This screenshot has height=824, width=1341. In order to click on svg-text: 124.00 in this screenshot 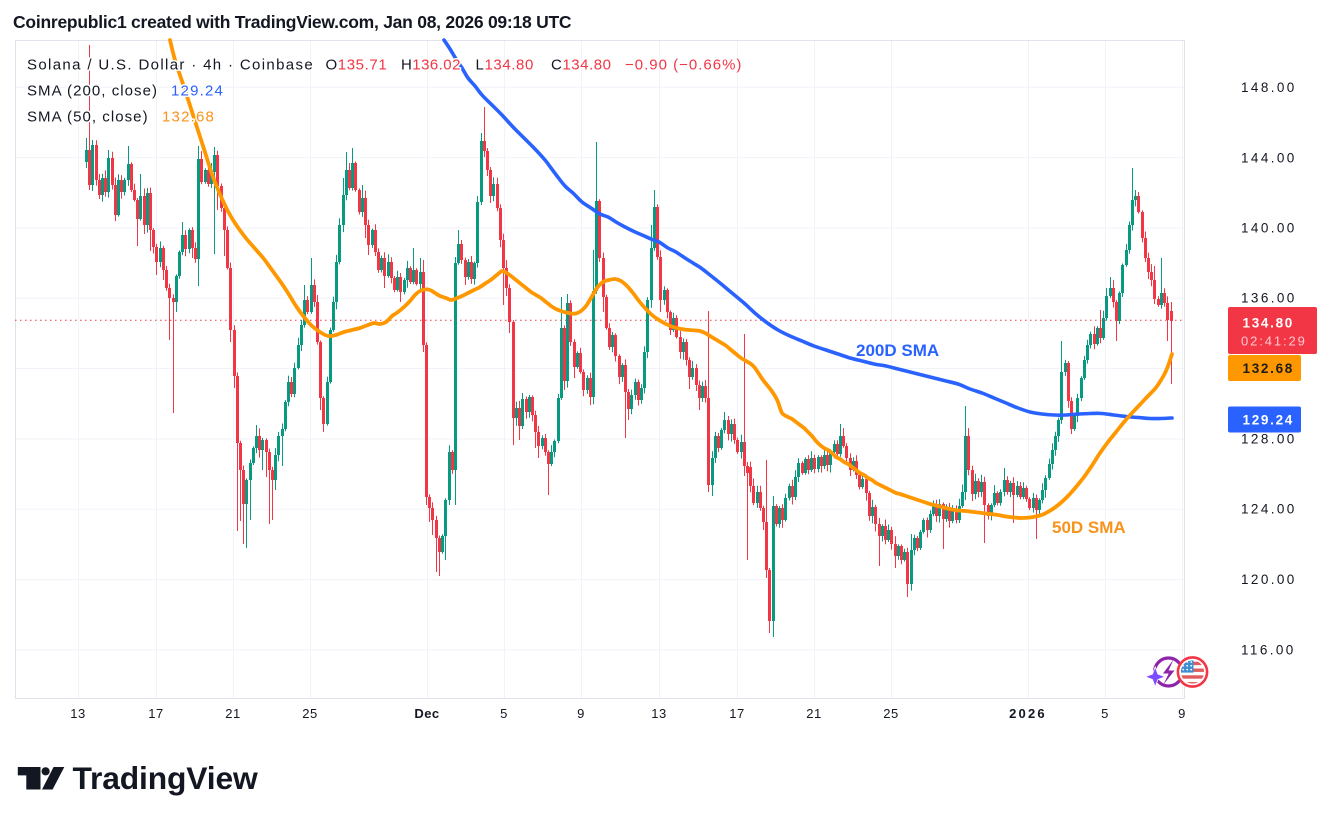, I will do `click(1269, 509)`.